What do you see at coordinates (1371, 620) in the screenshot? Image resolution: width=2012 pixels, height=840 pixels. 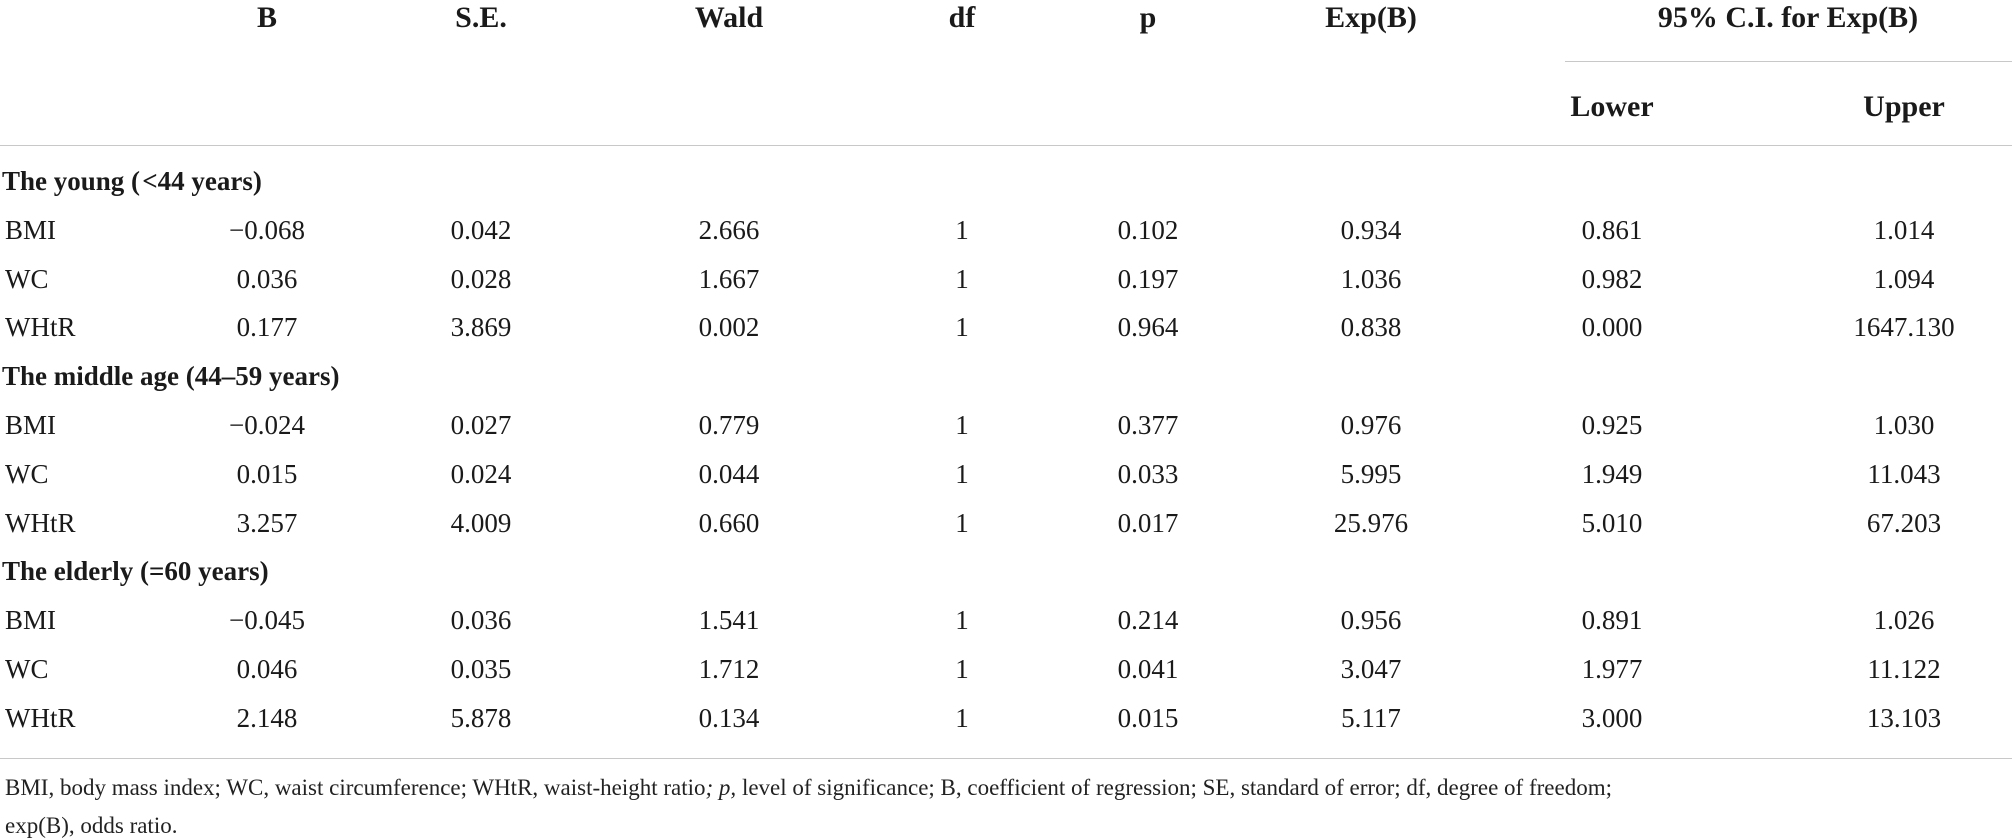 I see `cell-expb: 0.956` at bounding box center [1371, 620].